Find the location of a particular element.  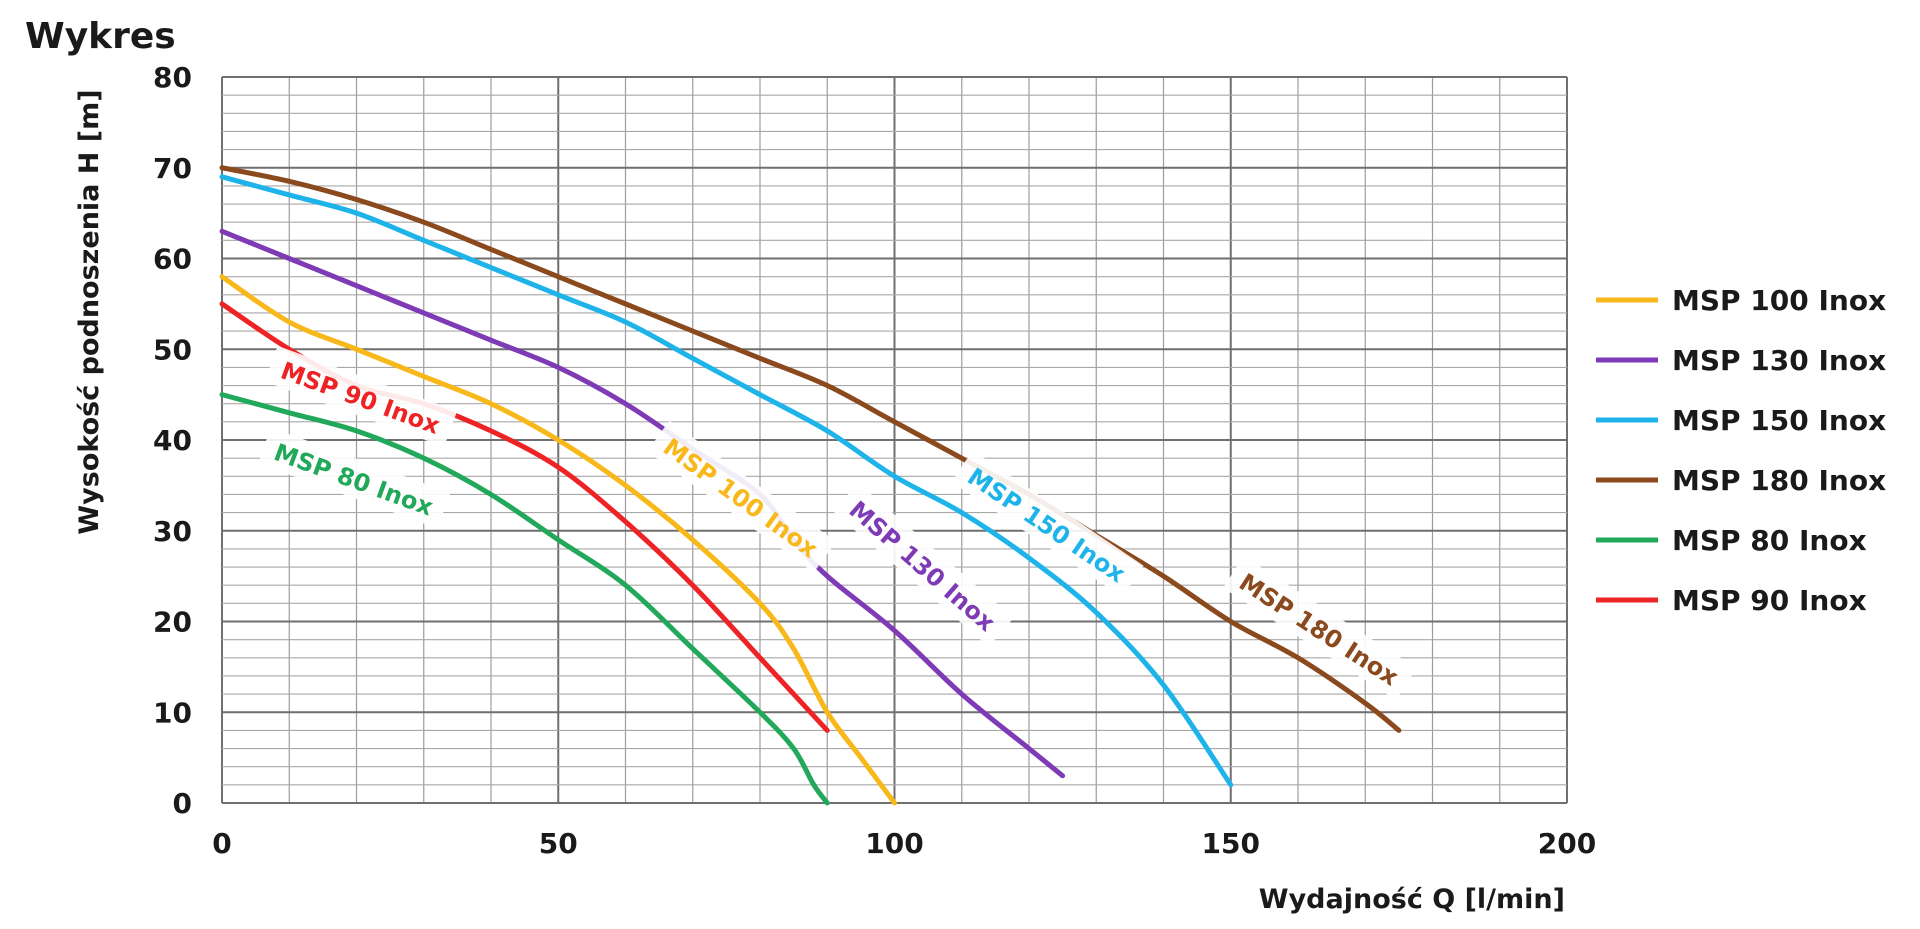

x-axis-label: Wydajność Q [l/min] is located at coordinates (1412, 899).